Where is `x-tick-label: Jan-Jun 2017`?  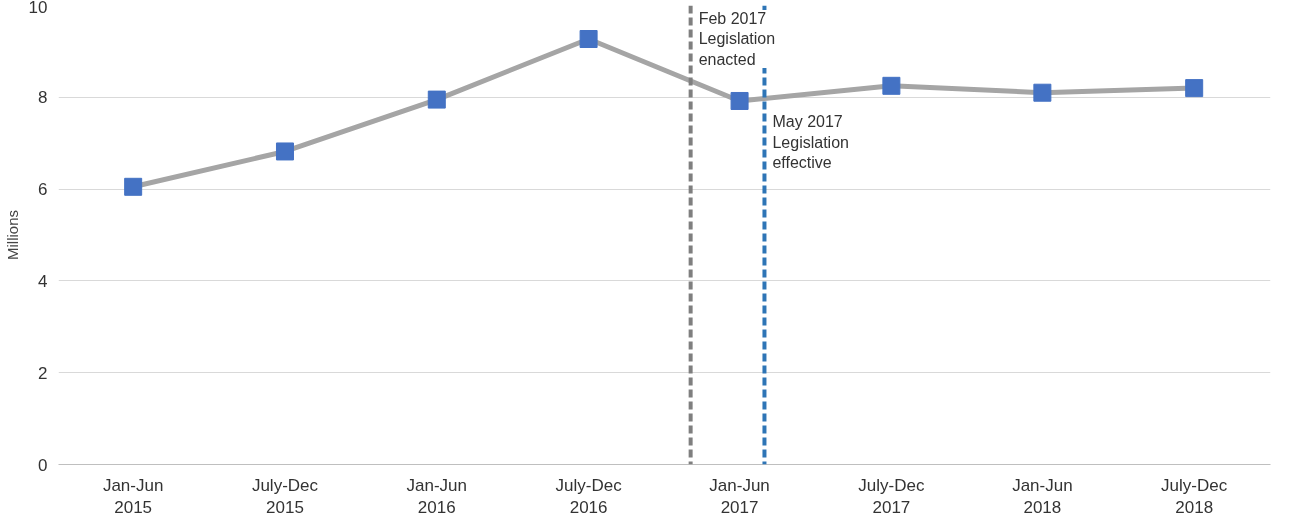 x-tick-label: Jan-Jun 2017 is located at coordinates (739, 496).